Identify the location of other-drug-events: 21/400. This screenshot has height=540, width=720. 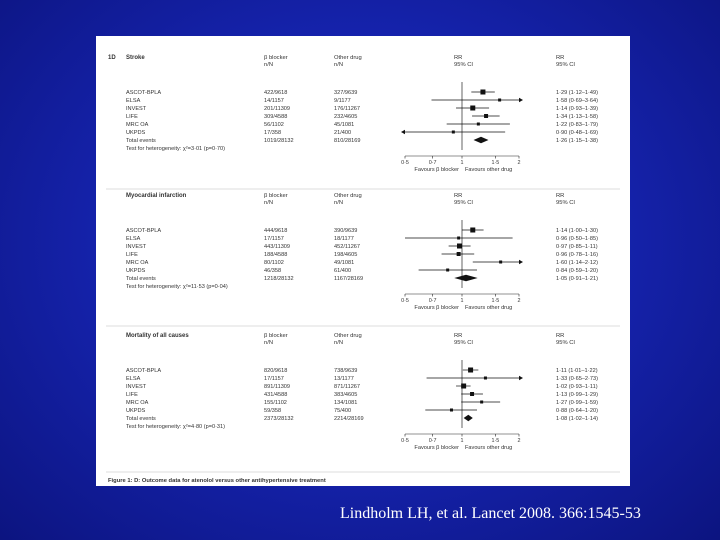
(342, 133).